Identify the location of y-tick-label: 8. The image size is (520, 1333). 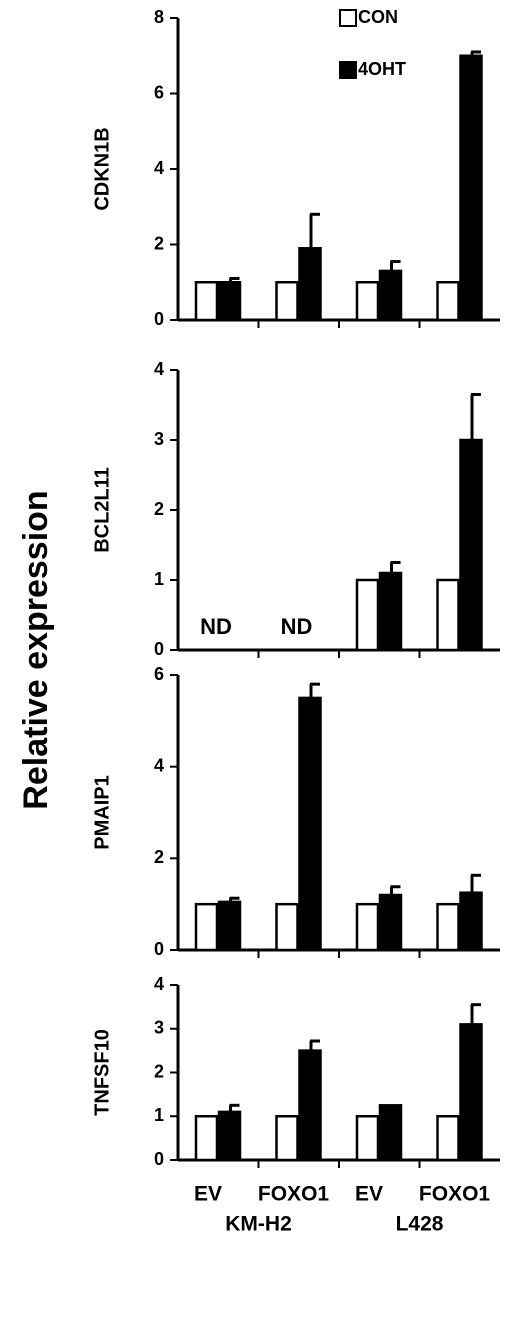
(159, 17).